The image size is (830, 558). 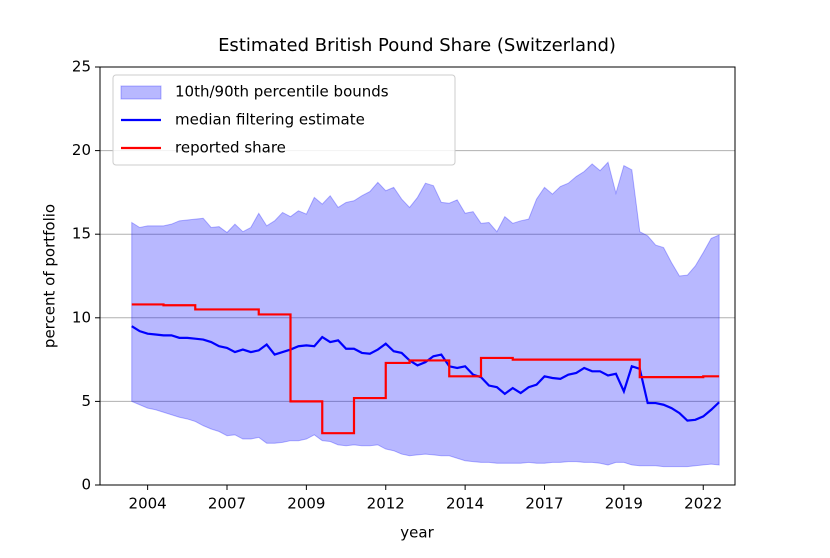 I want to click on y-tick-label: 15, so click(x=81, y=234).